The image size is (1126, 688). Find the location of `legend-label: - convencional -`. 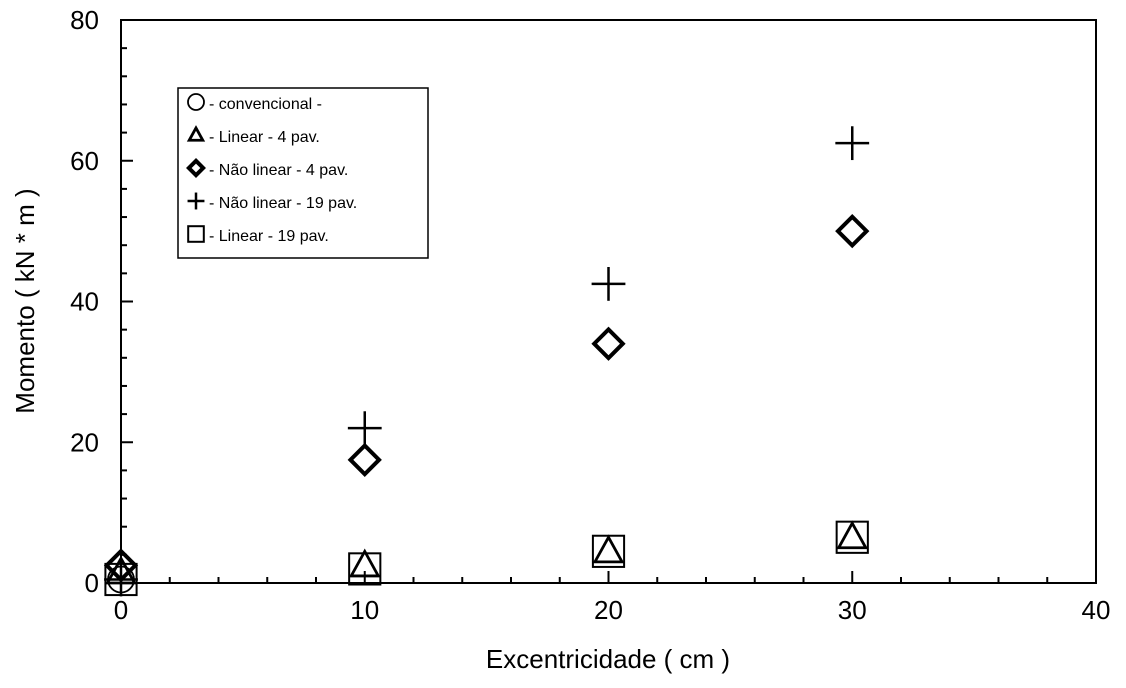

legend-label: - convencional - is located at coordinates (265, 104).